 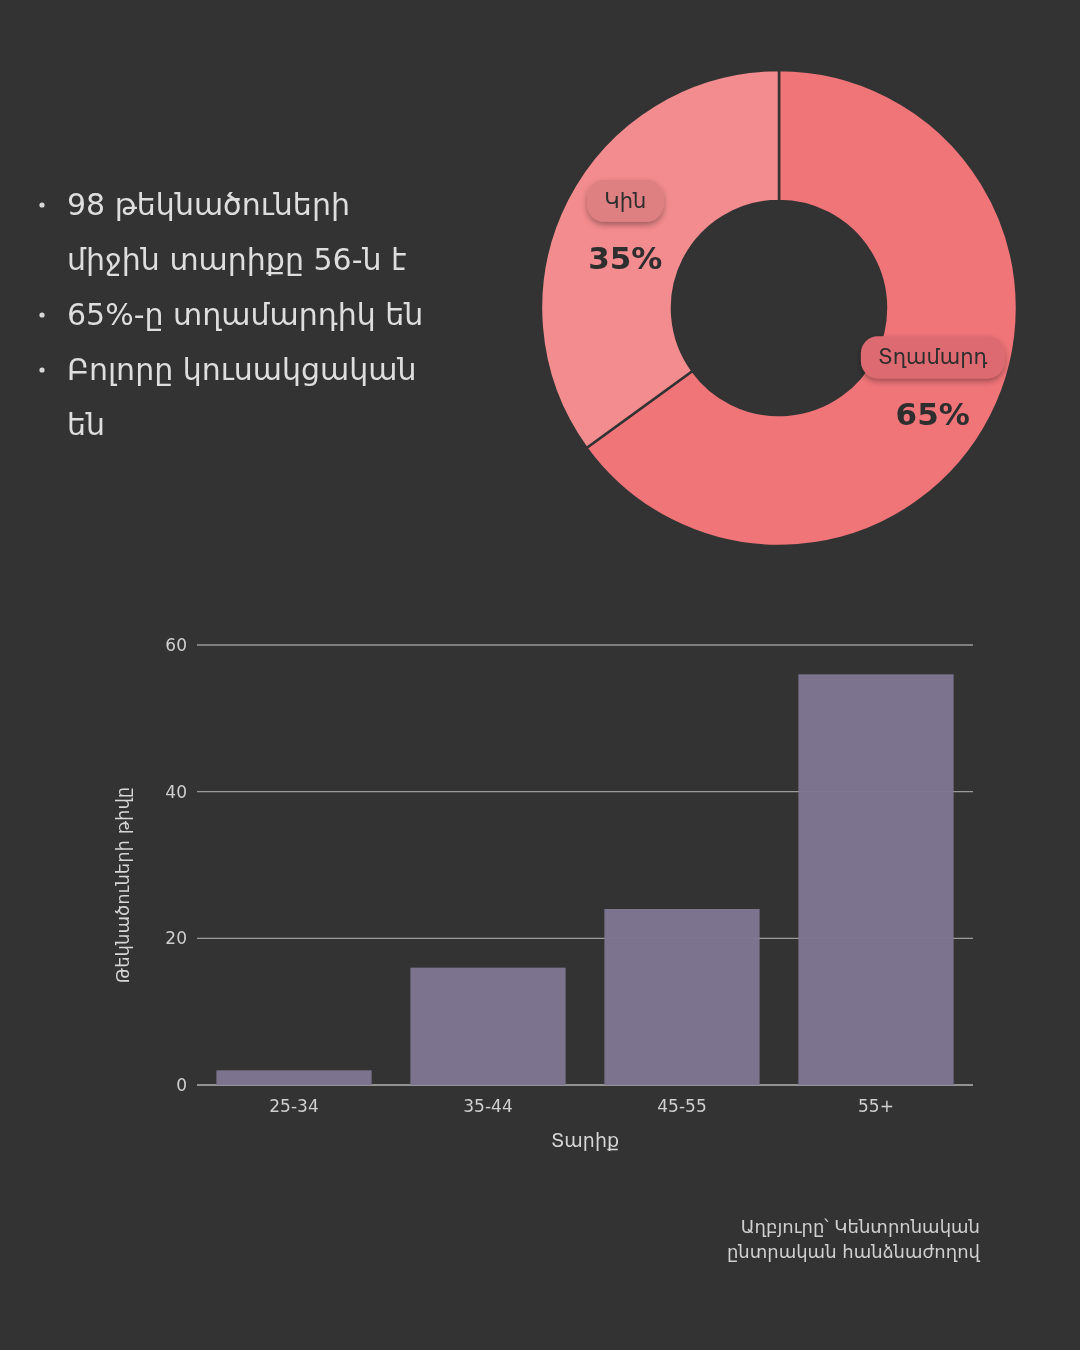 I want to click on y-axis-title: Թեկնածուների թիվը, so click(x=122, y=885).